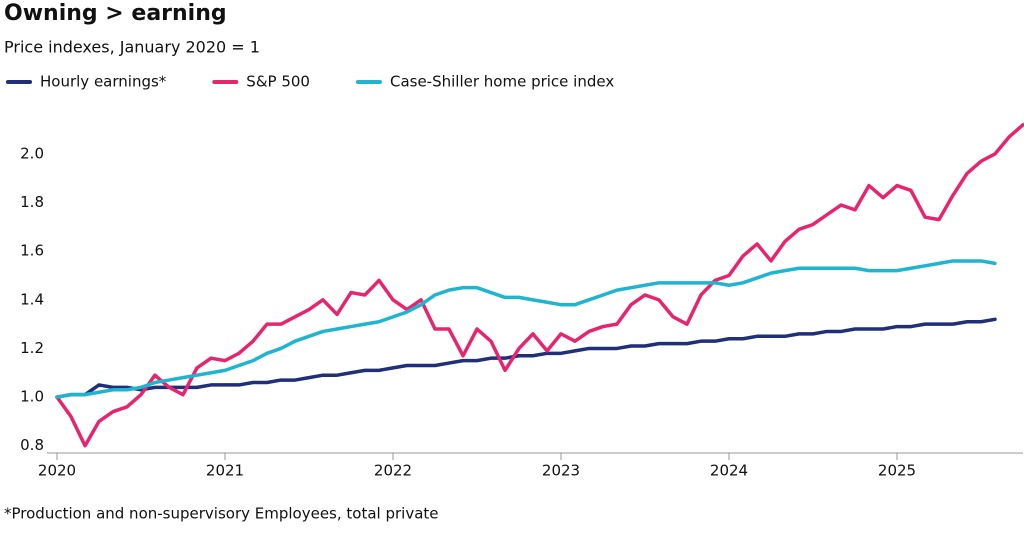  Describe the element at coordinates (132, 47) in the screenshot. I see `chart-subtitle: Price indexes, January 2020 = 1` at that location.